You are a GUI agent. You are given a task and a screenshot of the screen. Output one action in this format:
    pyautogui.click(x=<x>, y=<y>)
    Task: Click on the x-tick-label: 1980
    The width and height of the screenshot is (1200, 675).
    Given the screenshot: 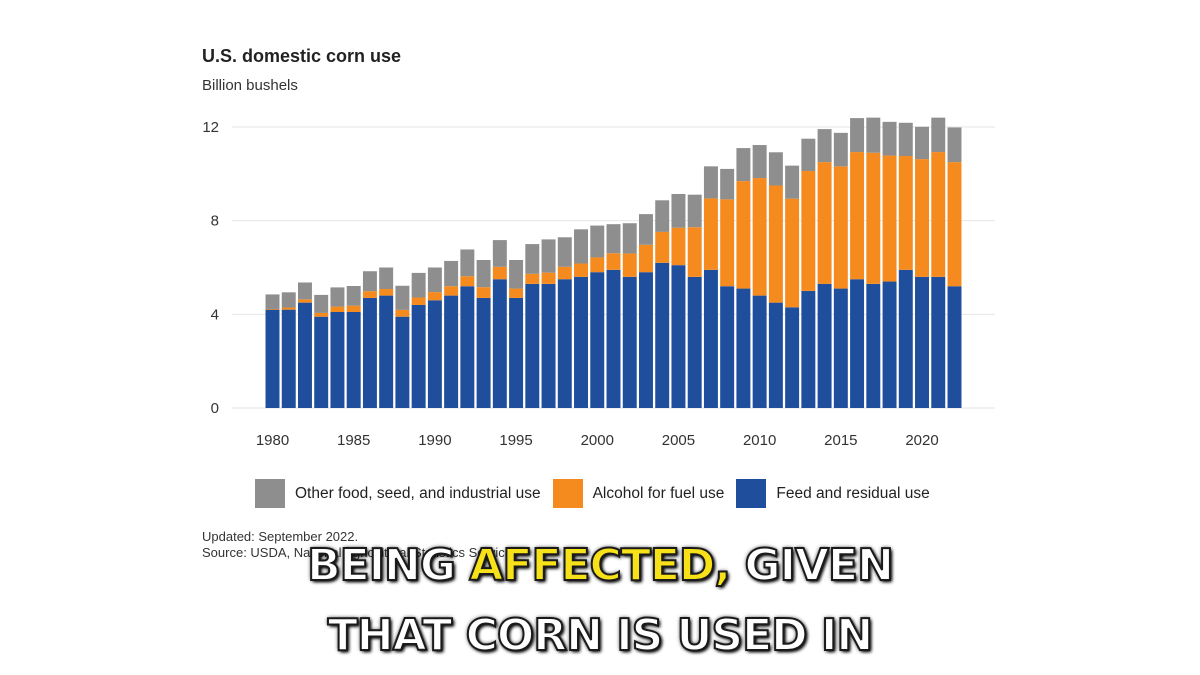 What is the action you would take?
    pyautogui.click(x=272, y=440)
    